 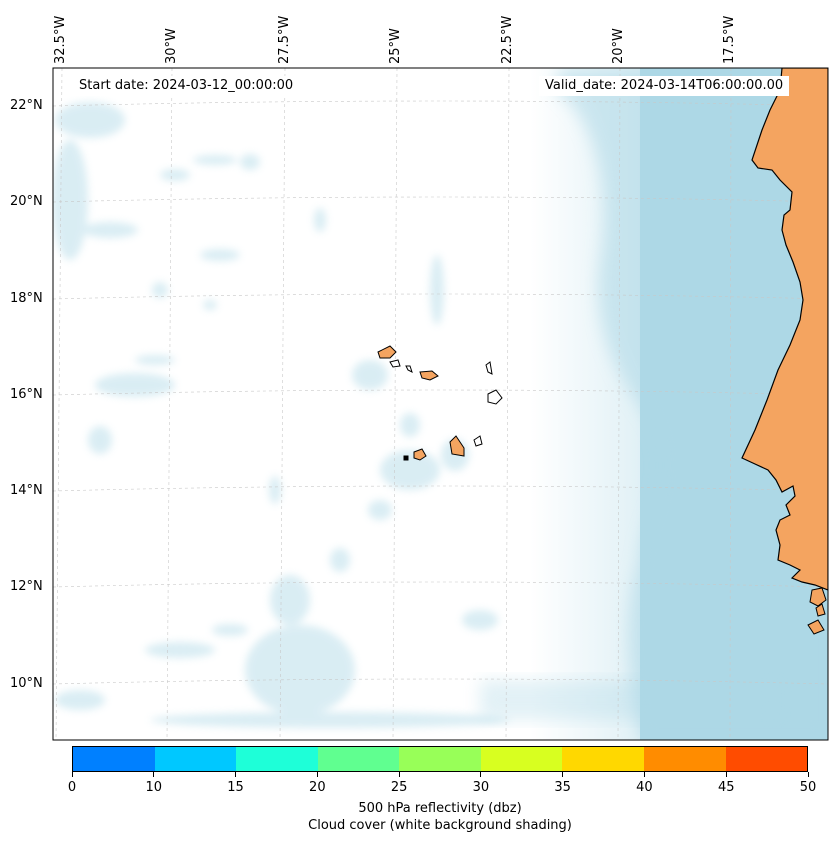 What do you see at coordinates (440, 808) in the screenshot?
I see `colorbar-title: 500 hPa reflectivity (dbz)` at bounding box center [440, 808].